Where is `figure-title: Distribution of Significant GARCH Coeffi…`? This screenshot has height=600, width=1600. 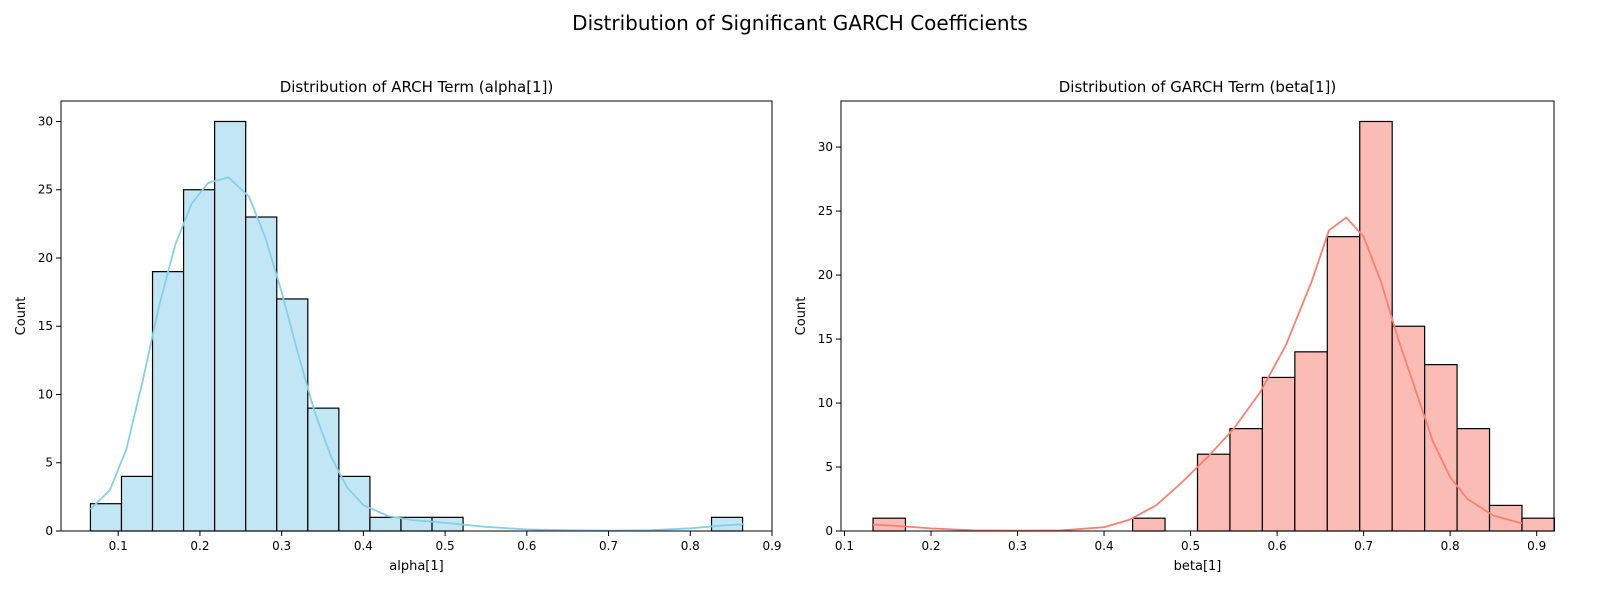
figure-title: Distribution of Significant GARCH Coeffi… is located at coordinates (800, 23).